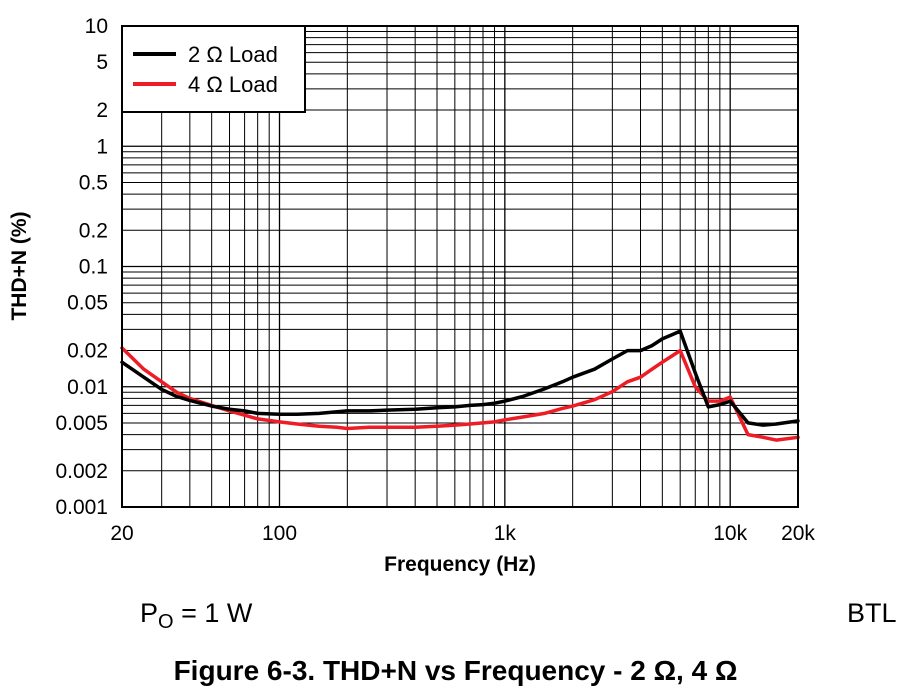 This screenshot has height=695, width=911. What do you see at coordinates (93, 230) in the screenshot?
I see `y-tick-label: 0.2` at bounding box center [93, 230].